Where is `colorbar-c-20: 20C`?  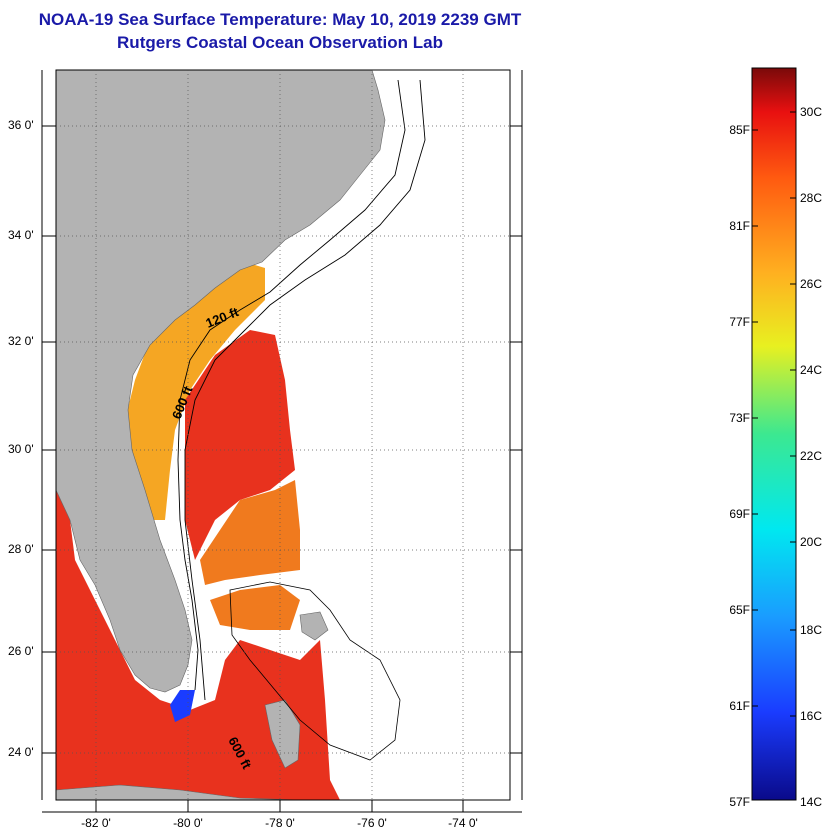
colorbar-c-20: 20C is located at coordinates (811, 542).